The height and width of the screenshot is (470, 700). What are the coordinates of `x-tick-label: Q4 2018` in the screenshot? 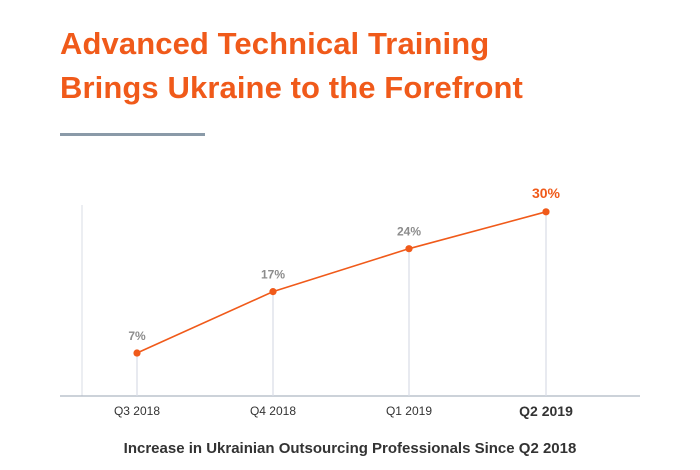 It's located at (273, 411).